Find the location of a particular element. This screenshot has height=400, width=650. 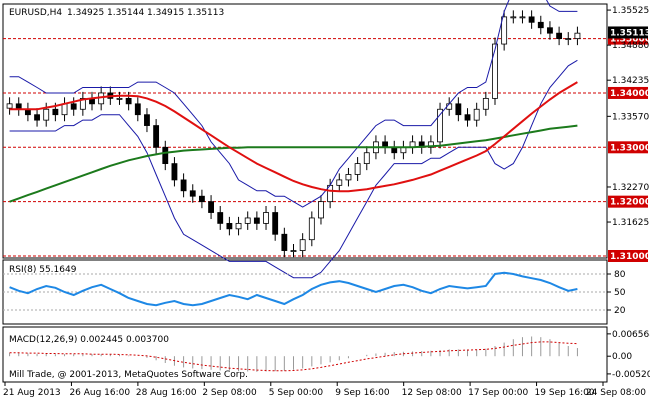

rsi-tick-label: 80 is located at coordinates (620, 275).